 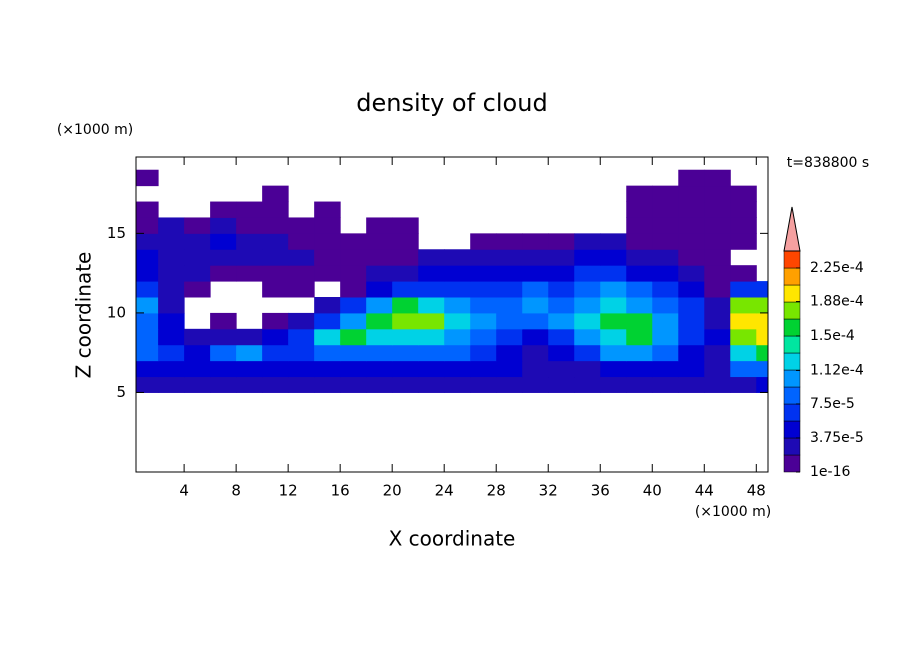 I want to click on x-tick-label: 20, so click(x=392, y=491).